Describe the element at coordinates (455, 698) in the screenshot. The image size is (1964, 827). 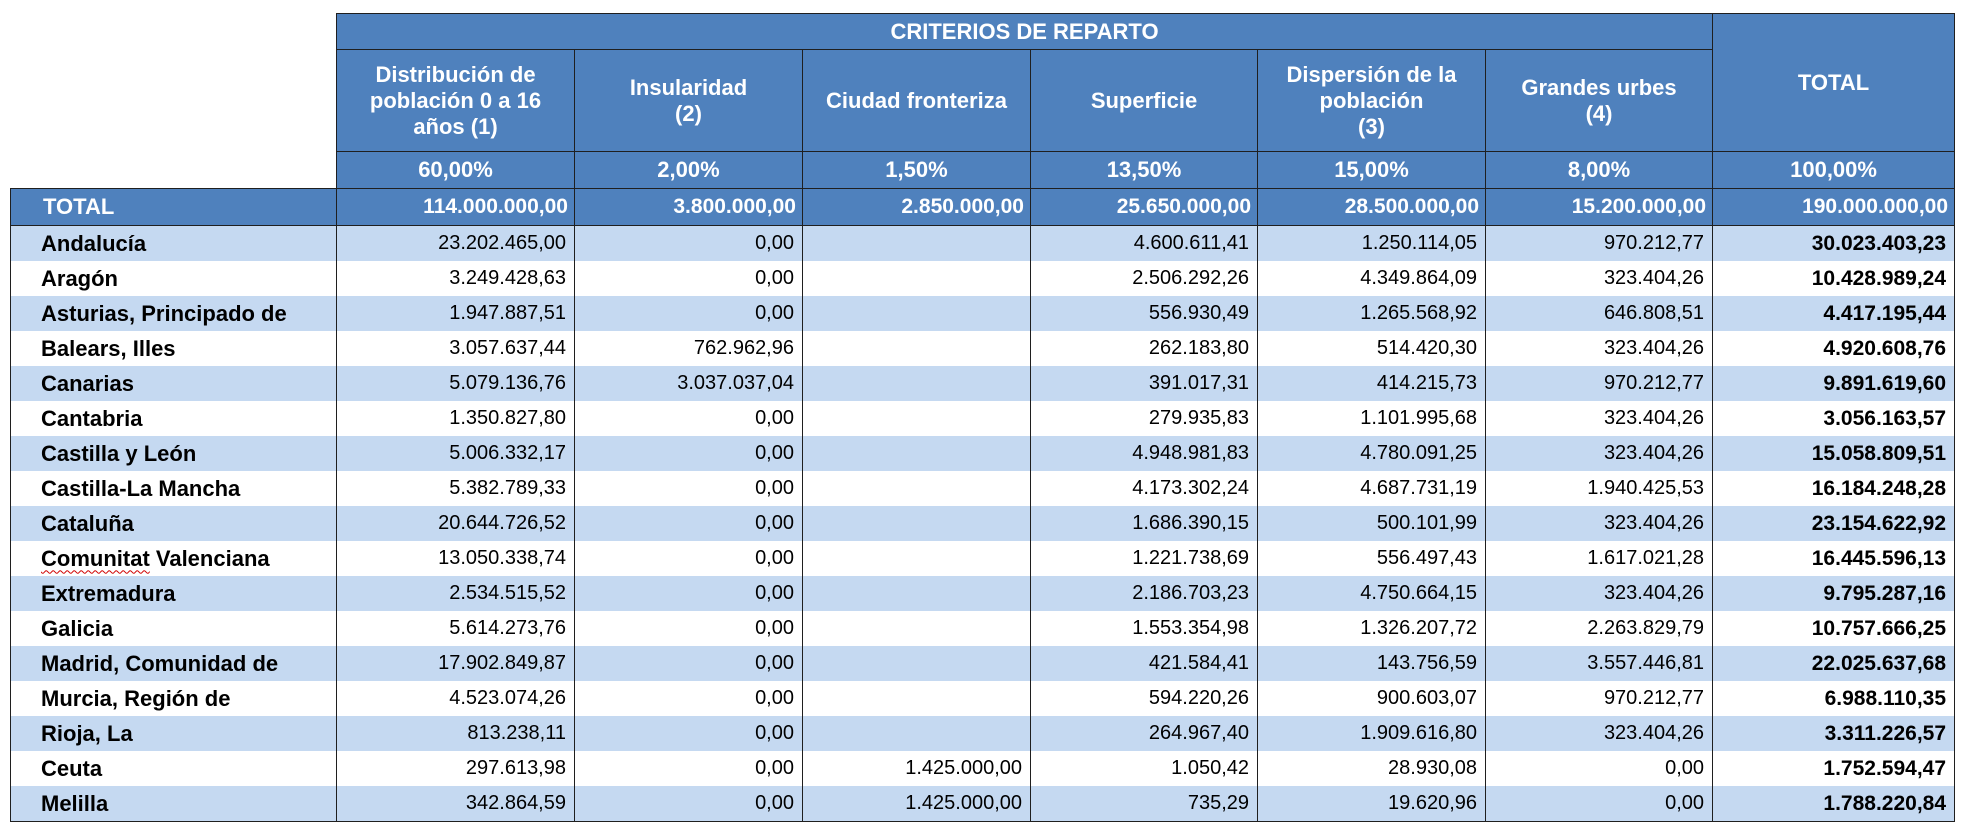
I see `cell-value: 4.523.074,26` at that location.